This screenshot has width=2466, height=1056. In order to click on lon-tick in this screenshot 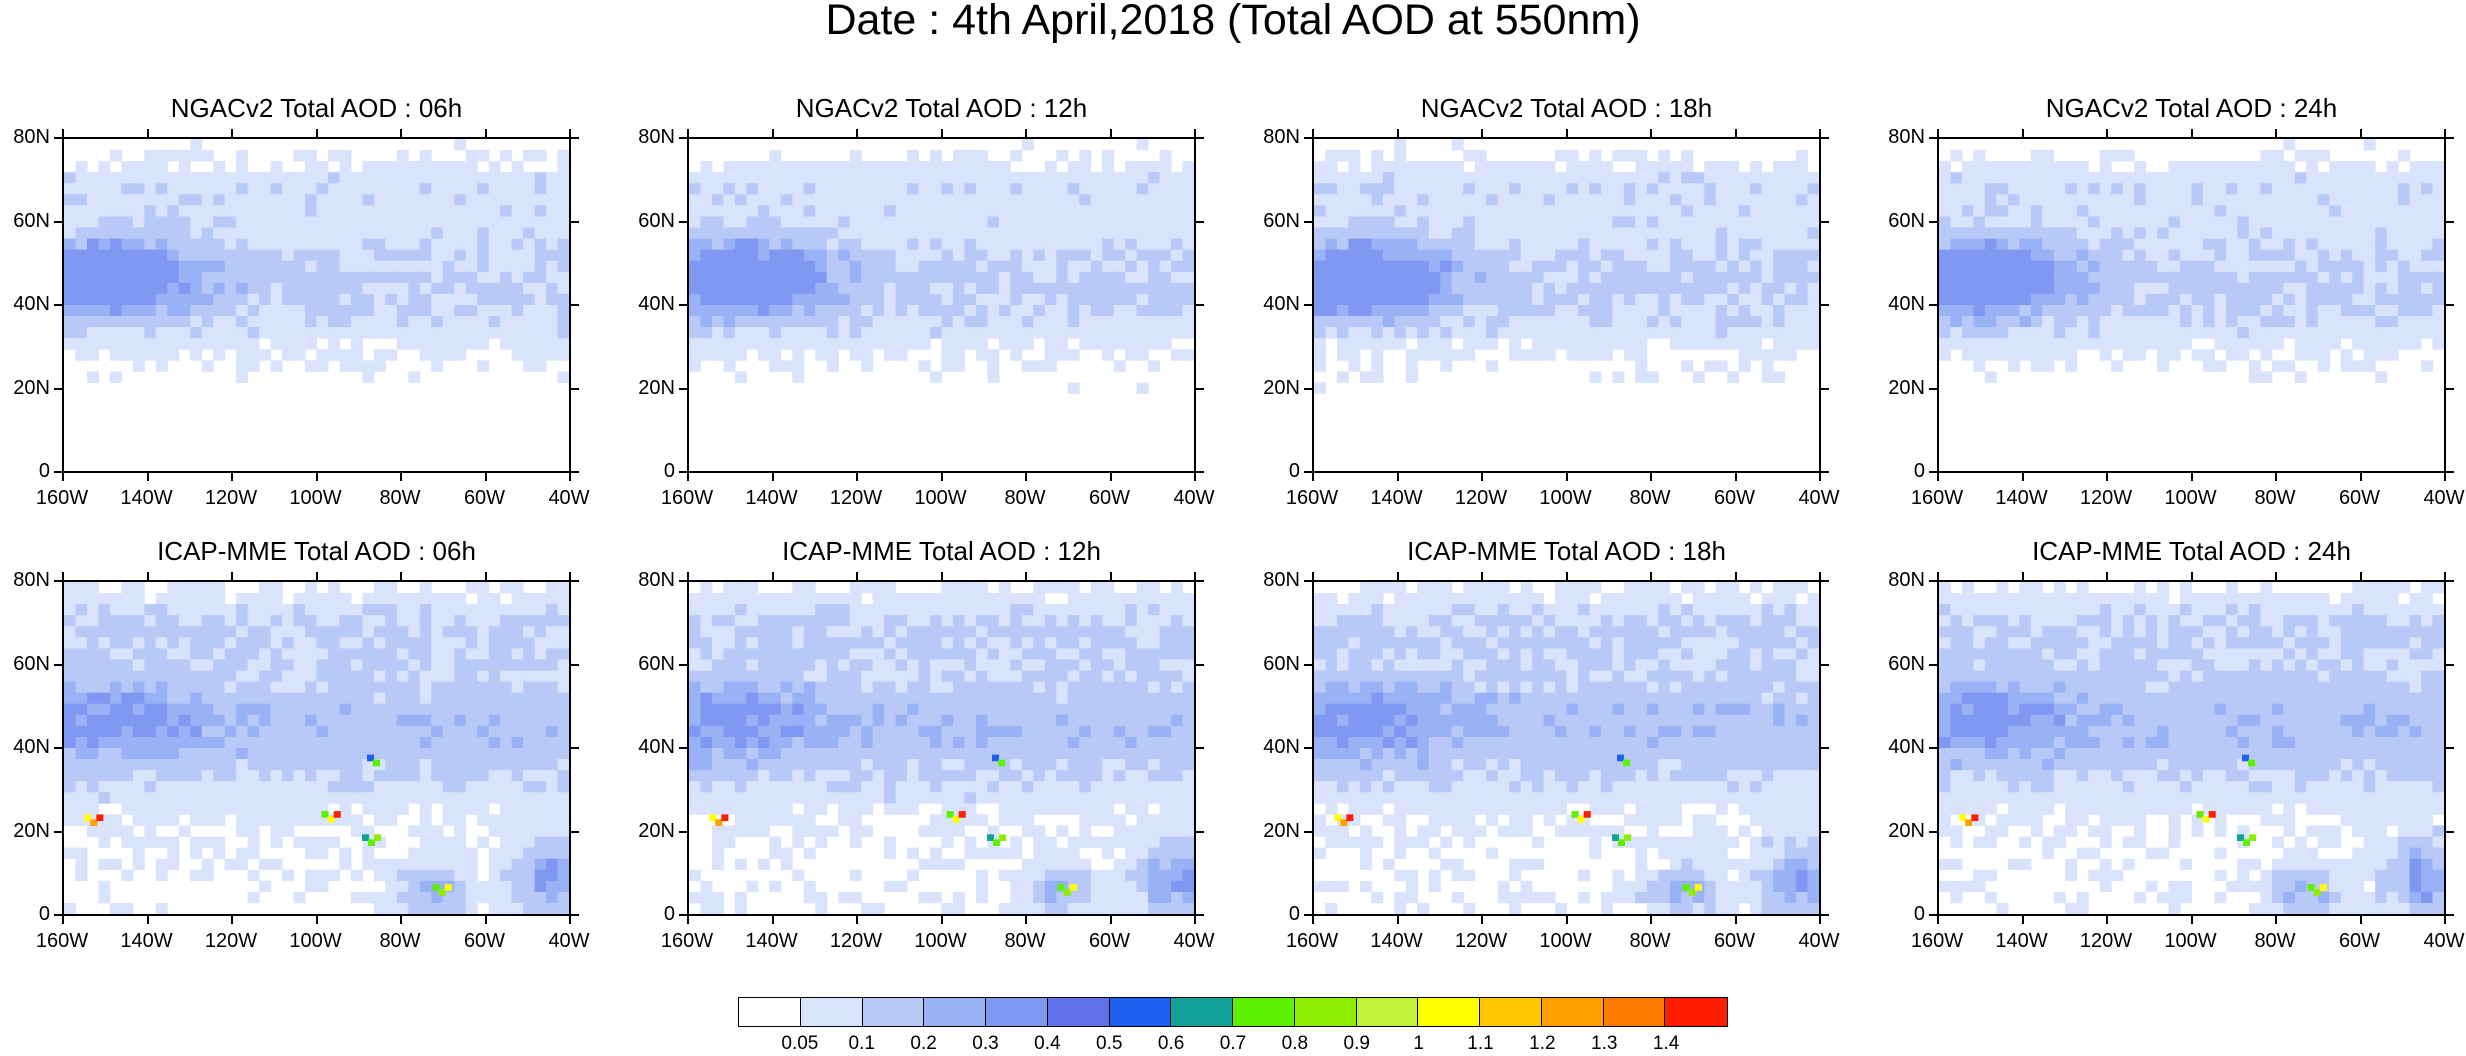, I will do `click(2107, 477)`.